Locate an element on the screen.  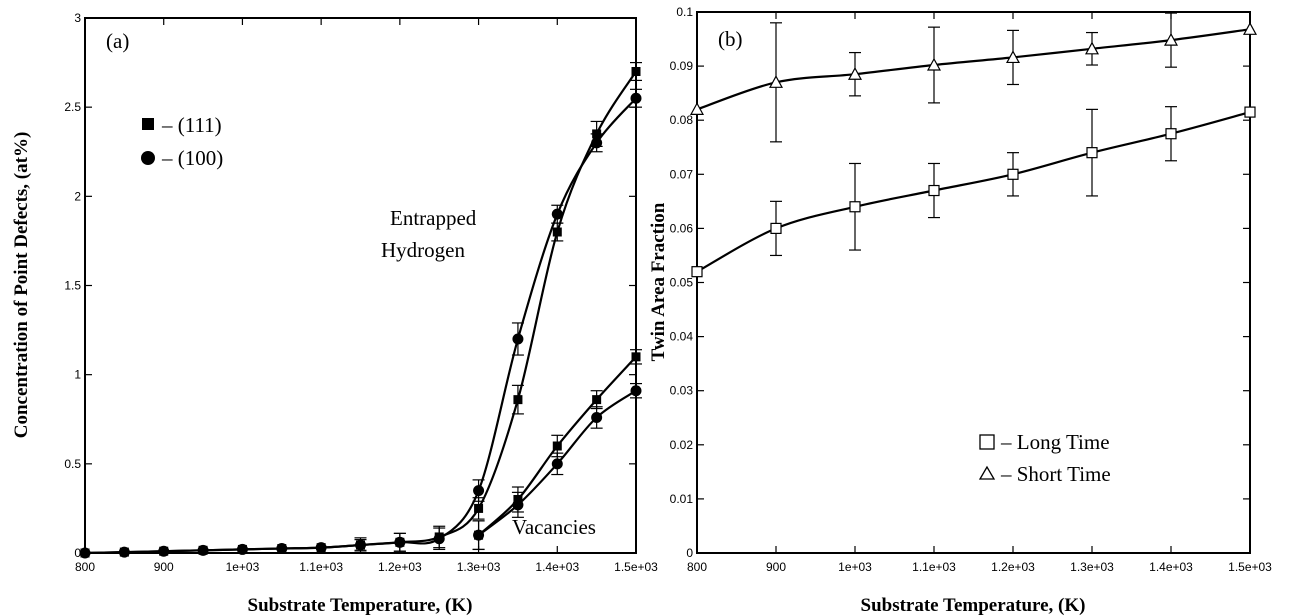
y-tick-label: 0.05 is located at coordinates (682, 283).